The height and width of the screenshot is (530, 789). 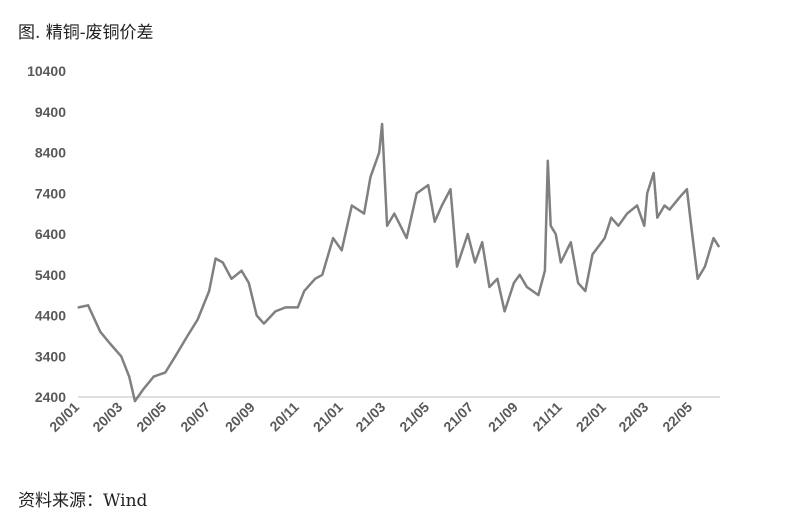 What do you see at coordinates (107, 417) in the screenshot?
I see `x-tick-label: 20/03` at bounding box center [107, 417].